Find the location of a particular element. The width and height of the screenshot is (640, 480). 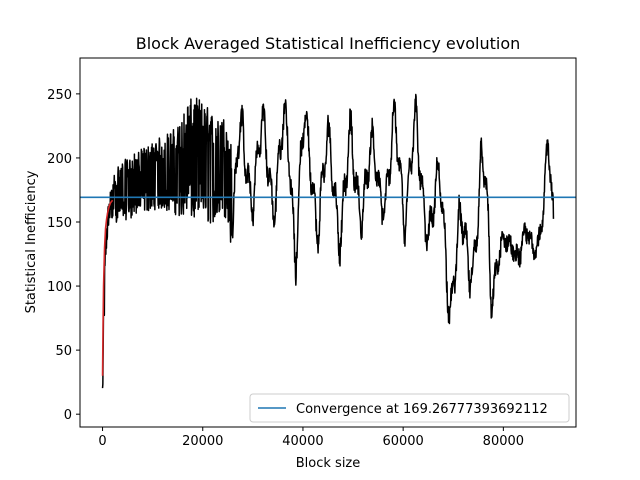

y-axis-label: Statistical Inefficiency is located at coordinates (31, 241).